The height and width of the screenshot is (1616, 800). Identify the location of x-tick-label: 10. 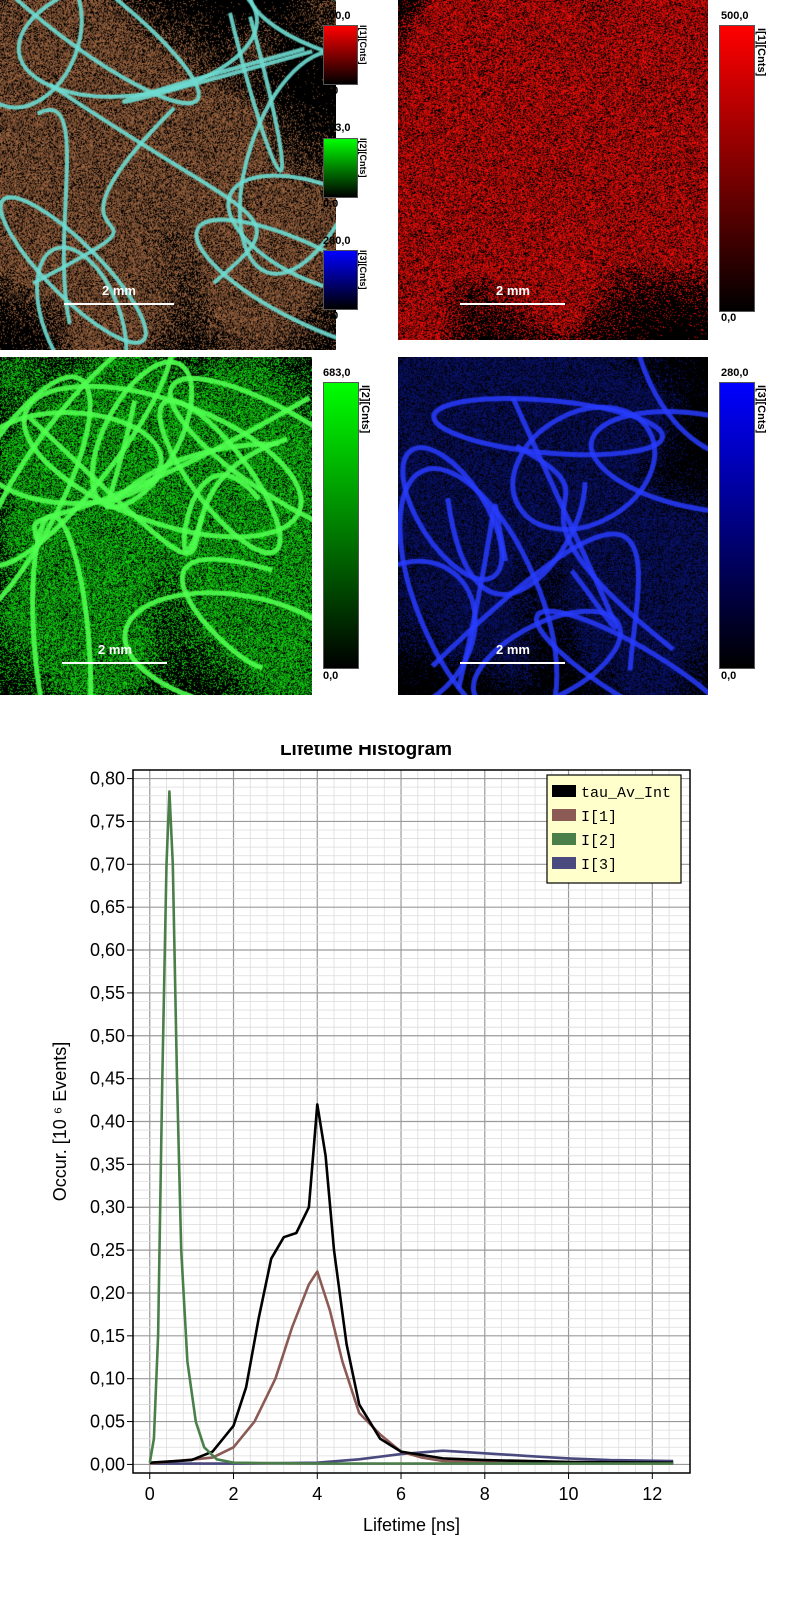
(569, 1494).